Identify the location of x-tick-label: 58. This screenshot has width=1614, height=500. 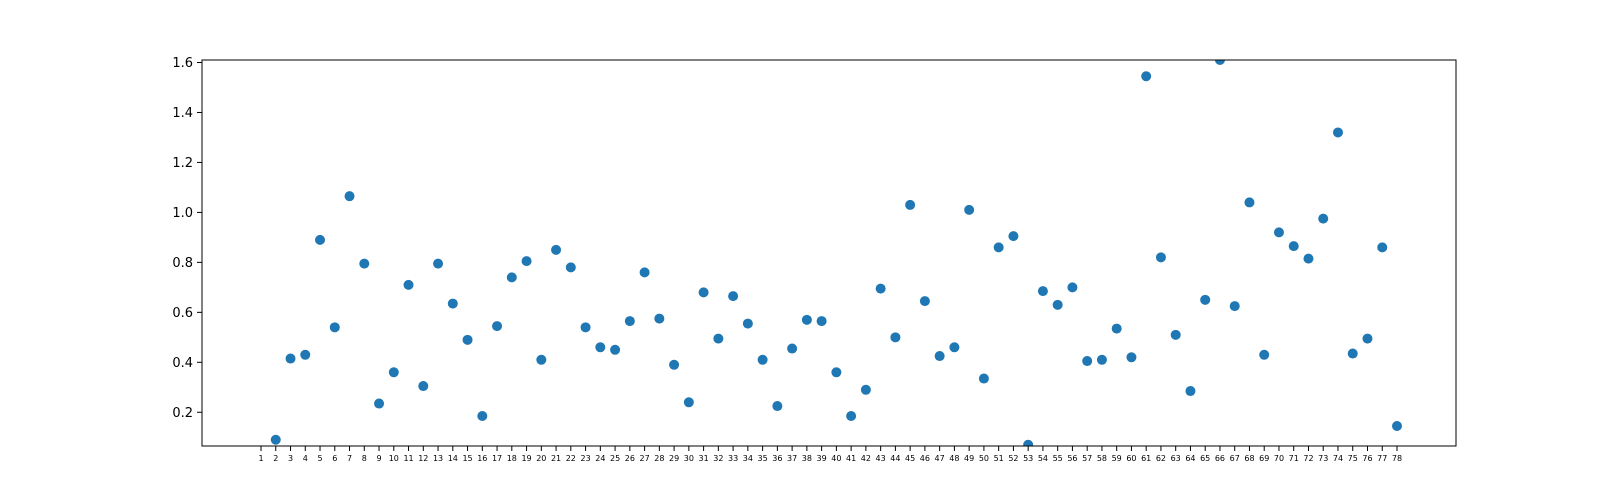
(1102, 458).